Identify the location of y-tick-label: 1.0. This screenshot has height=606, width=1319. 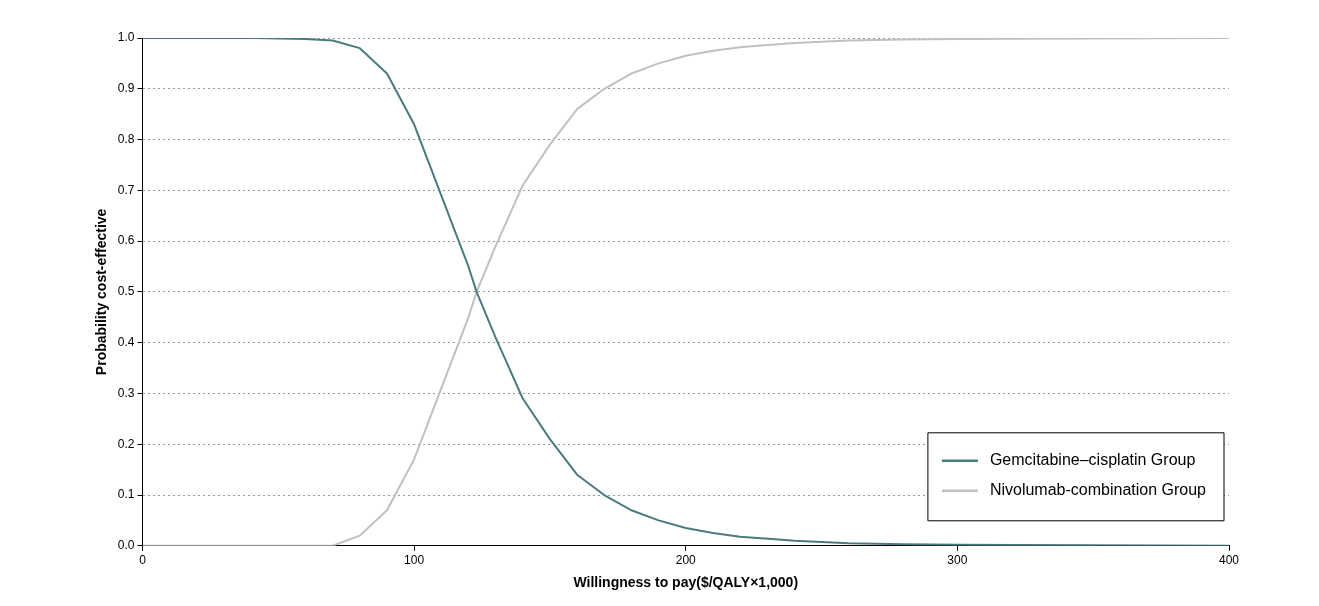
(126, 37).